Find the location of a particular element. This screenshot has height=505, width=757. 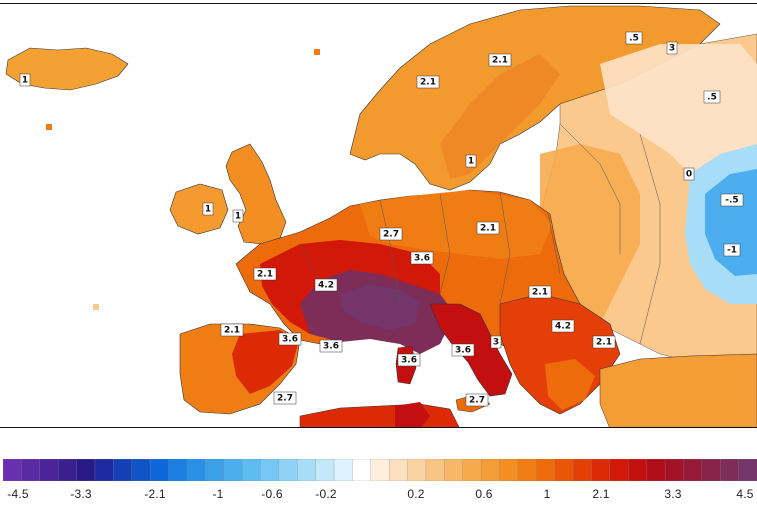

contour-label: -.5 is located at coordinates (732, 200).